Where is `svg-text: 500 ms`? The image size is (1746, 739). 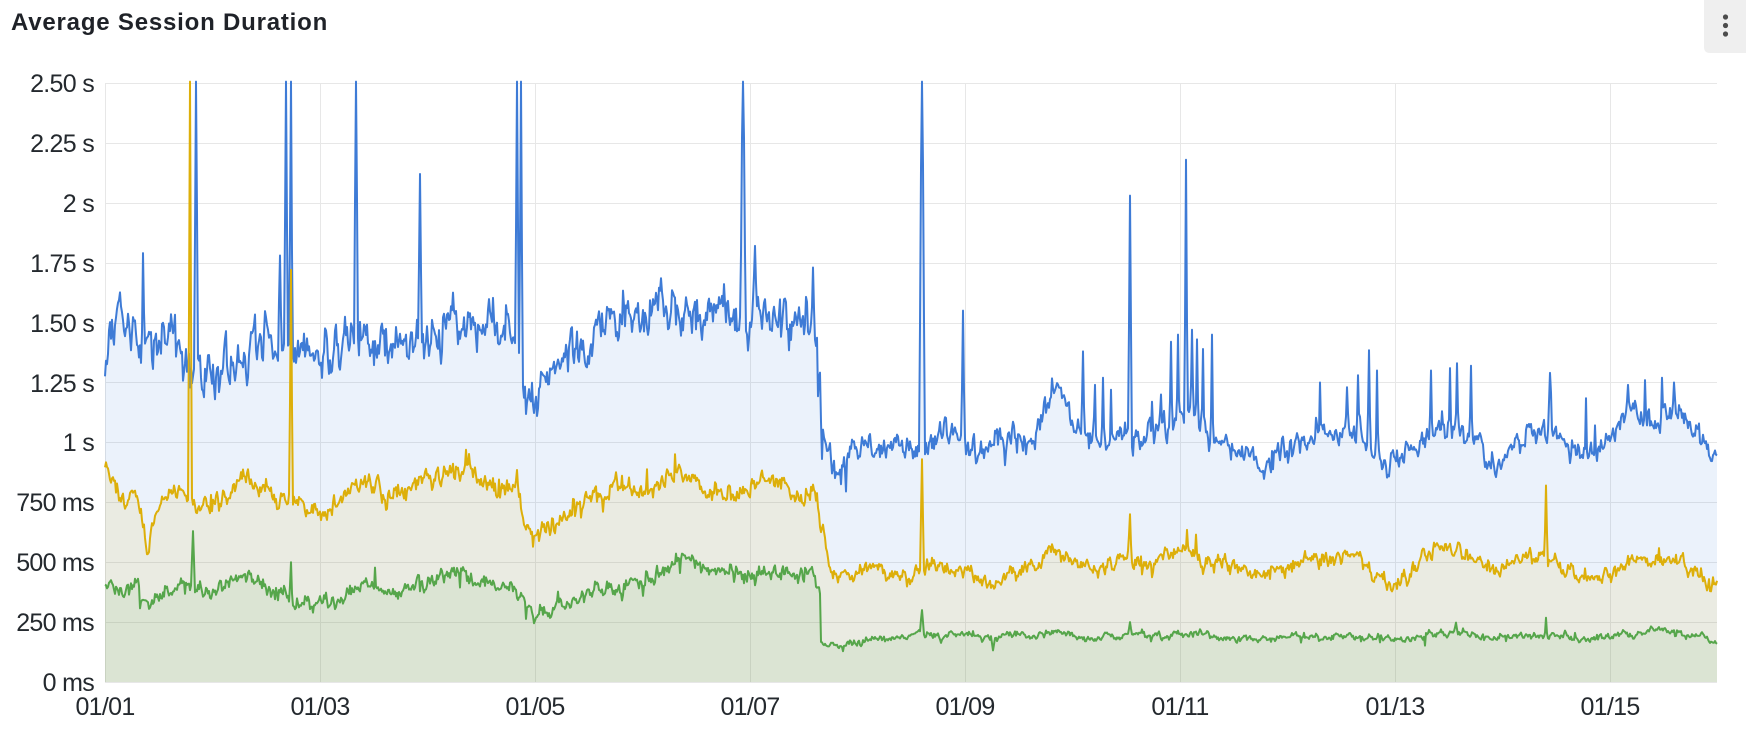
svg-text: 500 ms is located at coordinates (55, 563).